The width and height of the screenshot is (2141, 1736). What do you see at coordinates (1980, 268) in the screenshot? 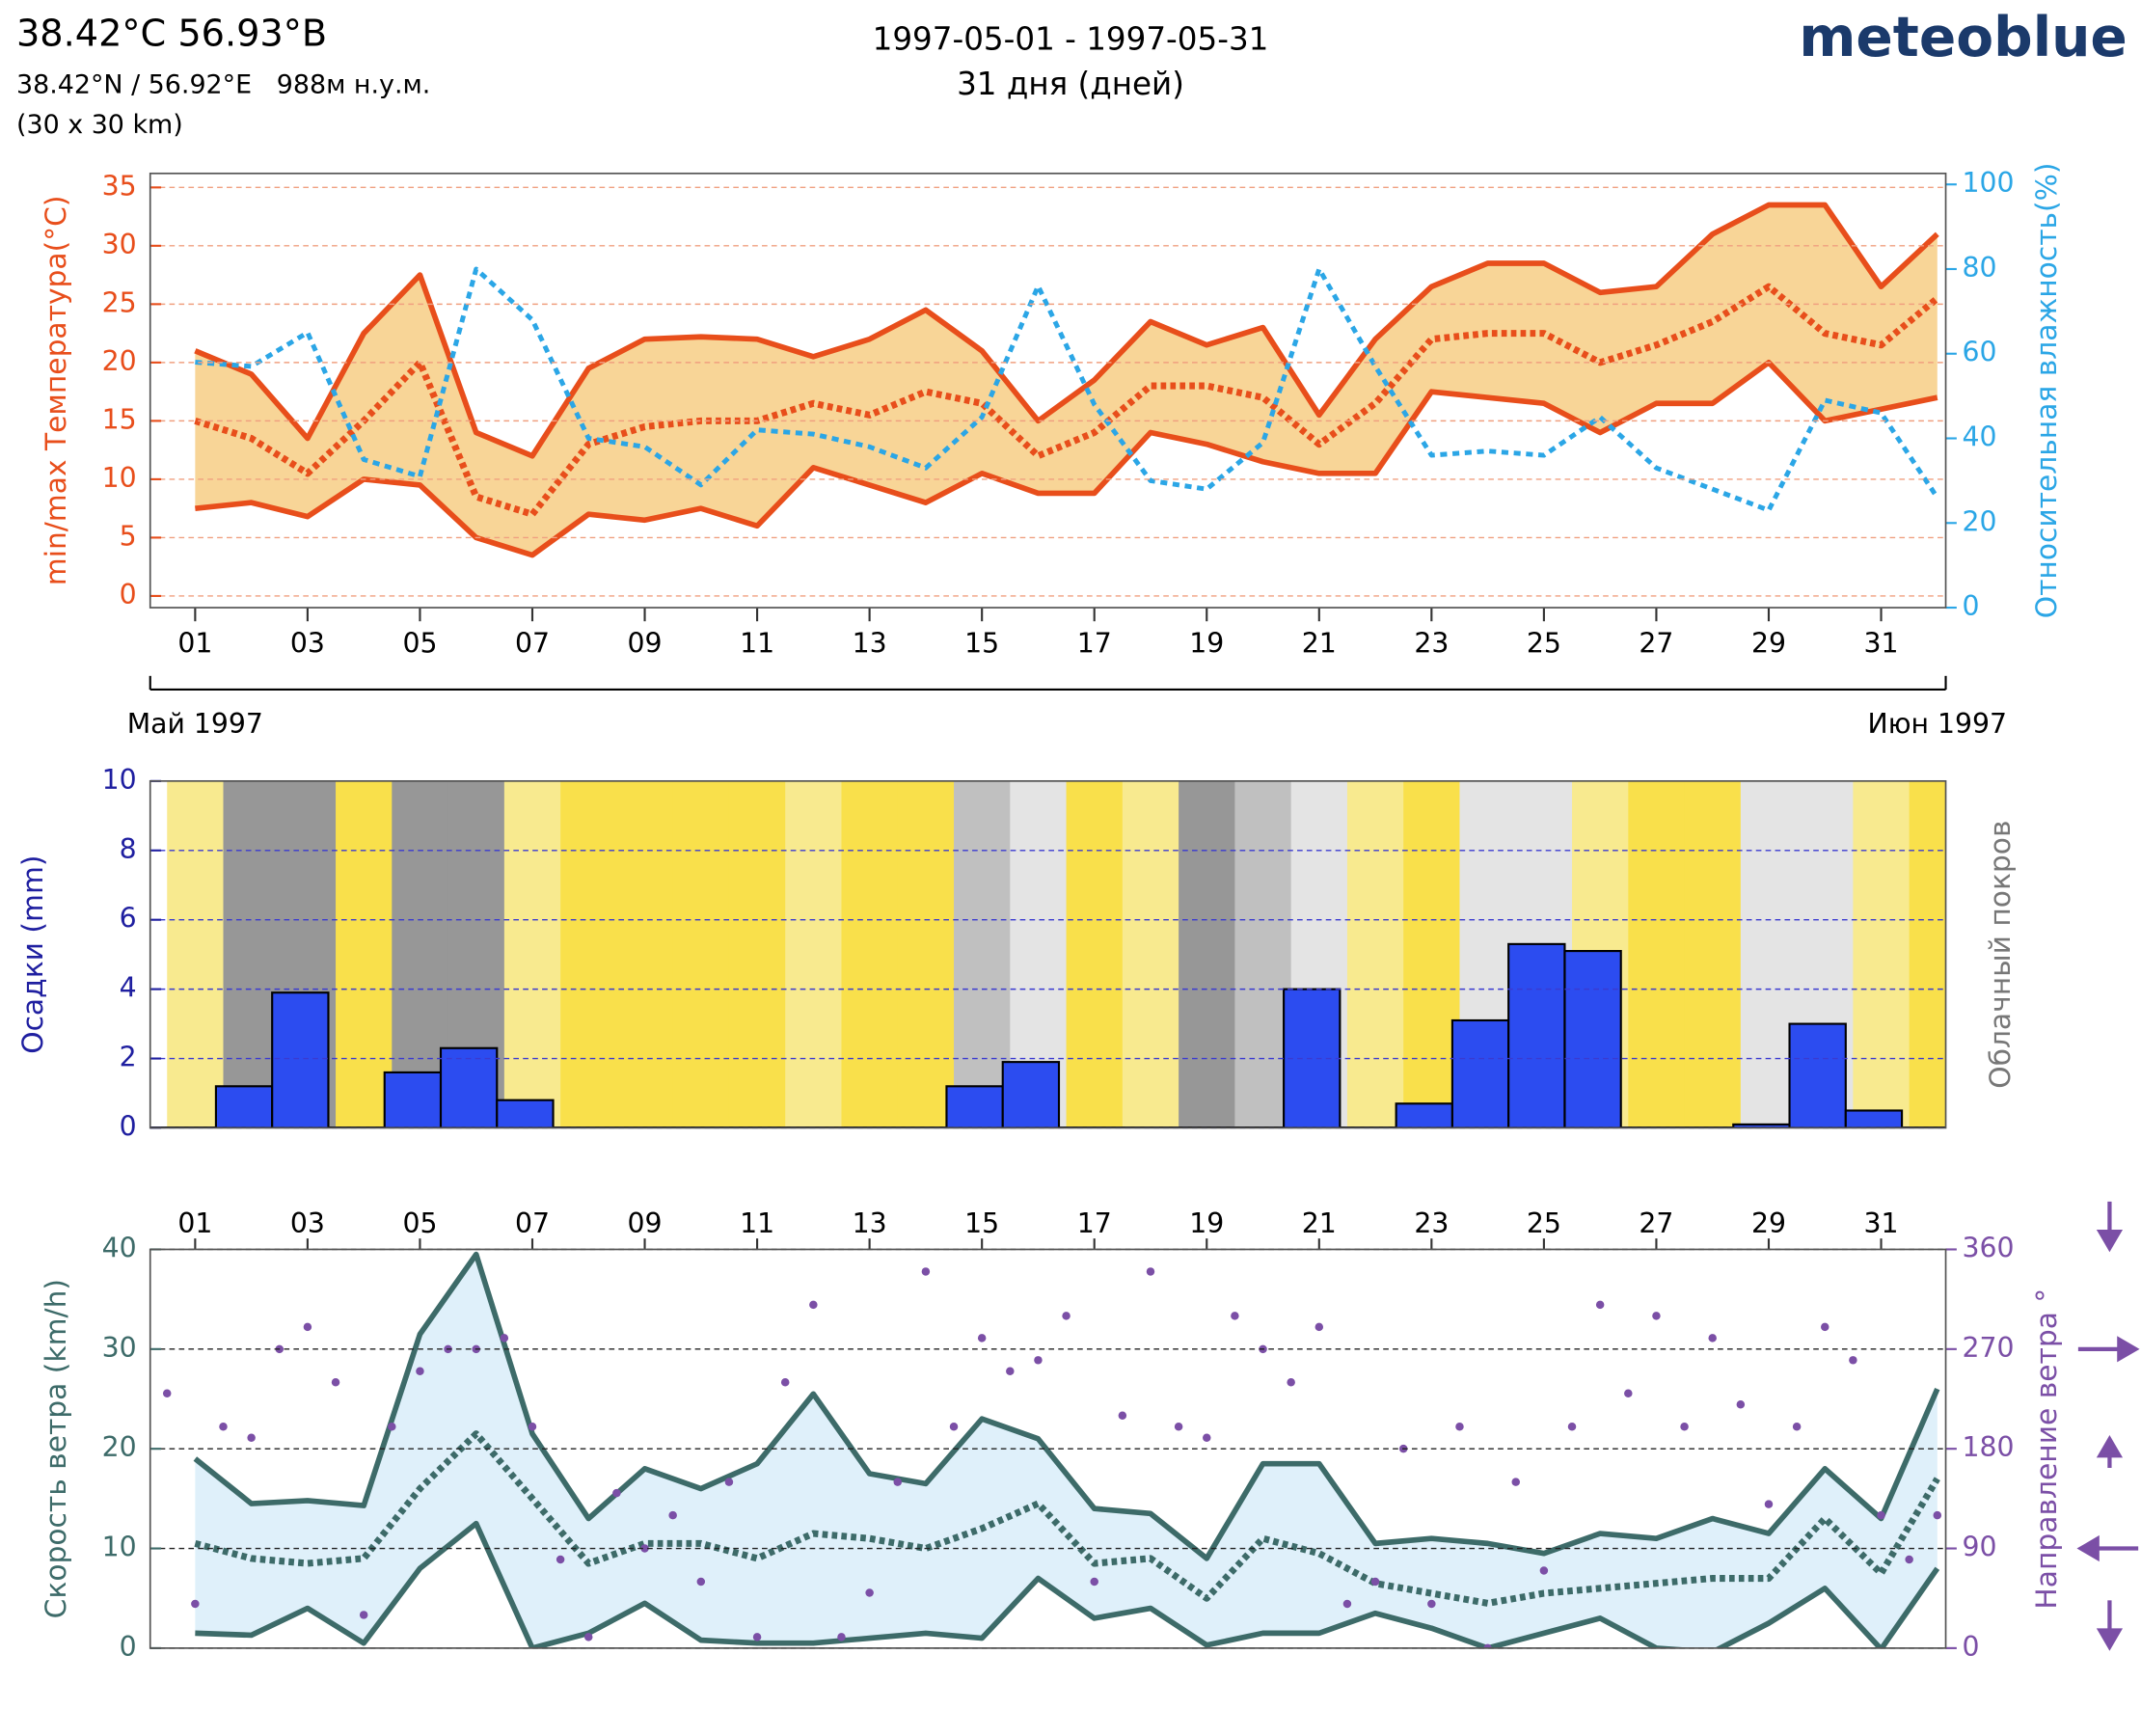
I see `y2-tick-label: 80` at bounding box center [1980, 268].